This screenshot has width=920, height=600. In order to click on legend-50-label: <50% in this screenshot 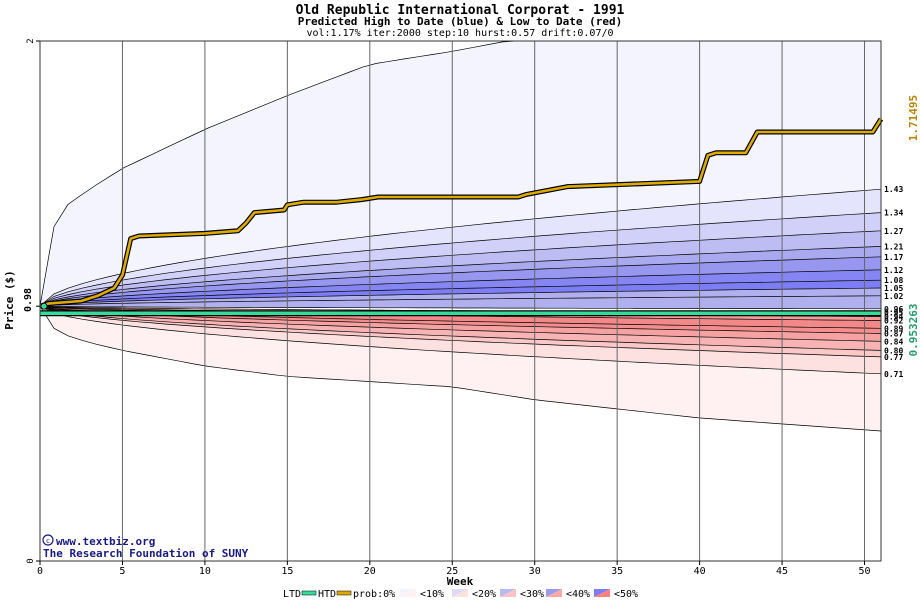, I will do `click(626, 594)`.